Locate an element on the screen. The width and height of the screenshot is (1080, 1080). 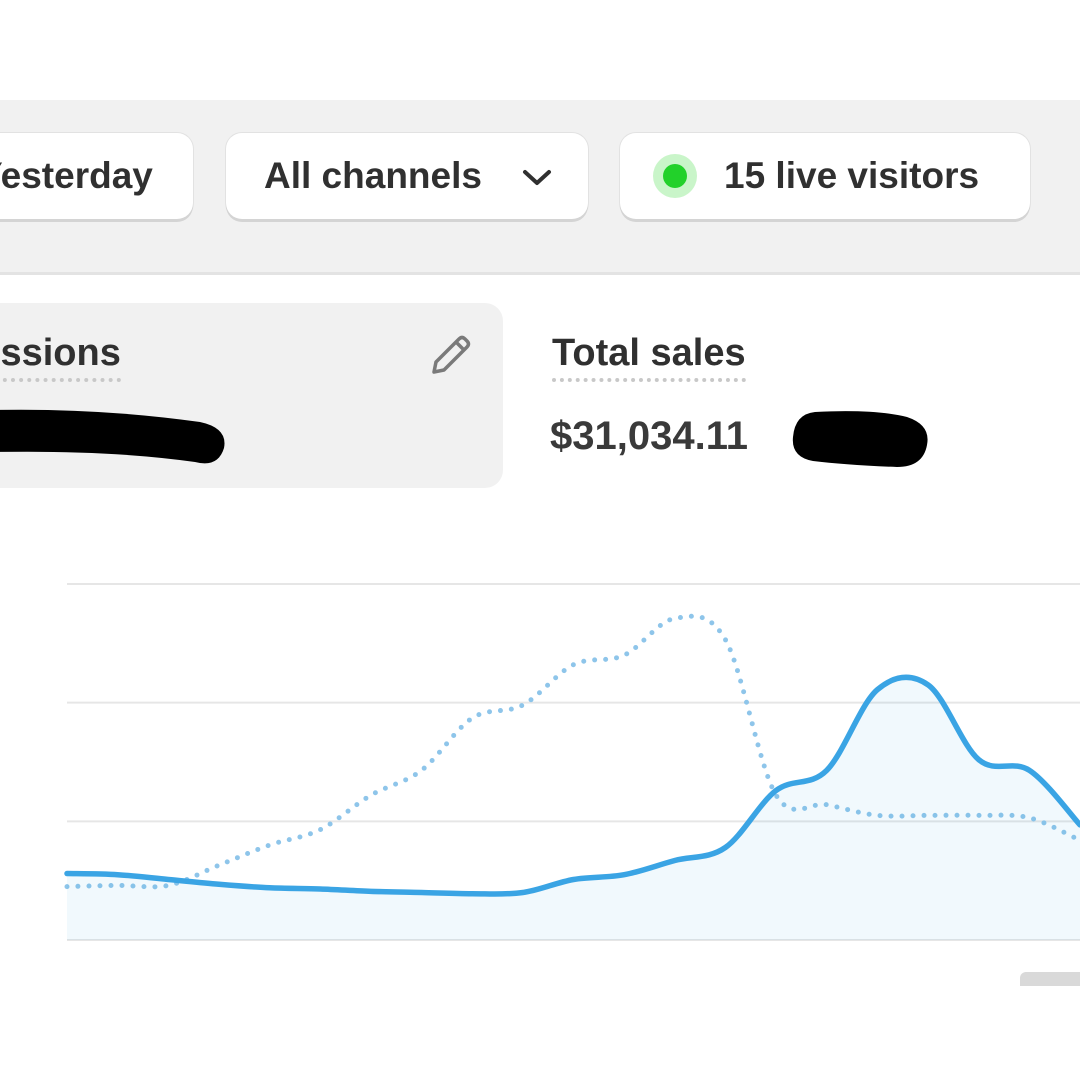
sessions-label: Sessions is located at coordinates (60, 356).